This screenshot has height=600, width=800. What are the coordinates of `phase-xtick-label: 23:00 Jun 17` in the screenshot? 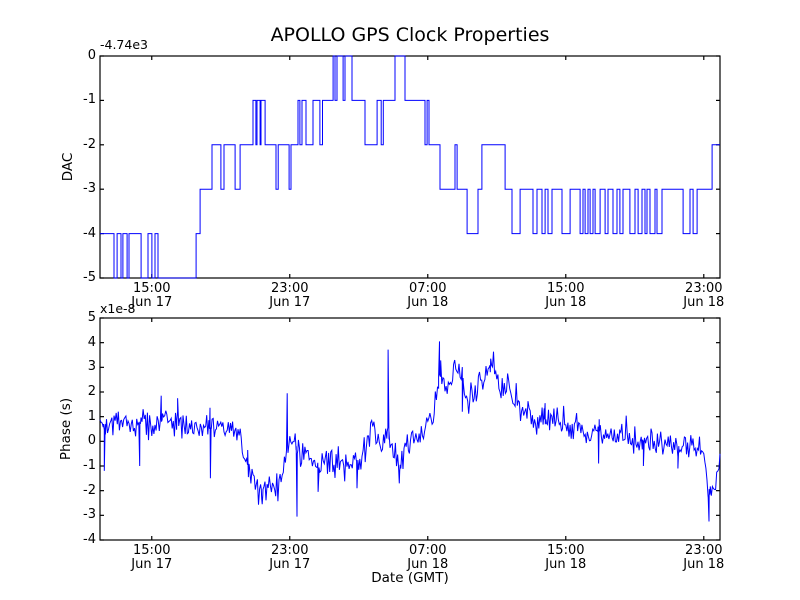 It's located at (290, 558).